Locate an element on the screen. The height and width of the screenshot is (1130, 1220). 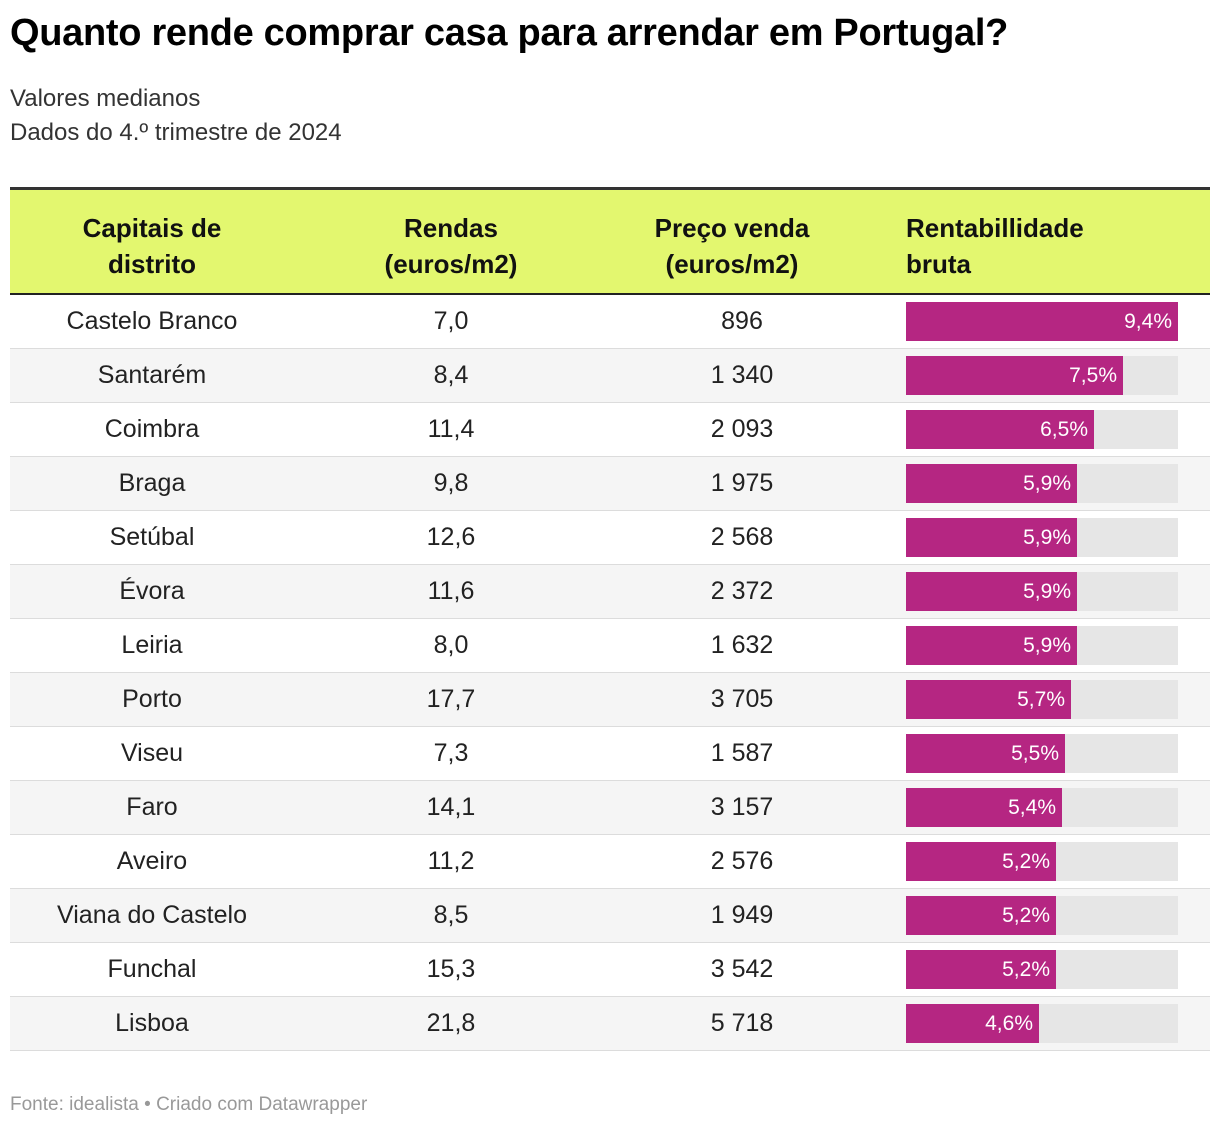
column-header-city: Capitais de distrito is located at coordinates (152, 246).